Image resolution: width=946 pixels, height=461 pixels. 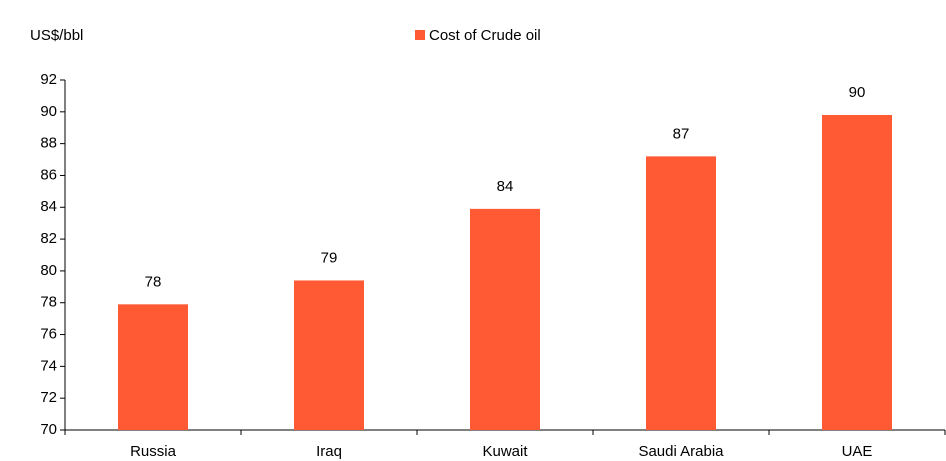 I want to click on data-label: 78, so click(x=153, y=281).